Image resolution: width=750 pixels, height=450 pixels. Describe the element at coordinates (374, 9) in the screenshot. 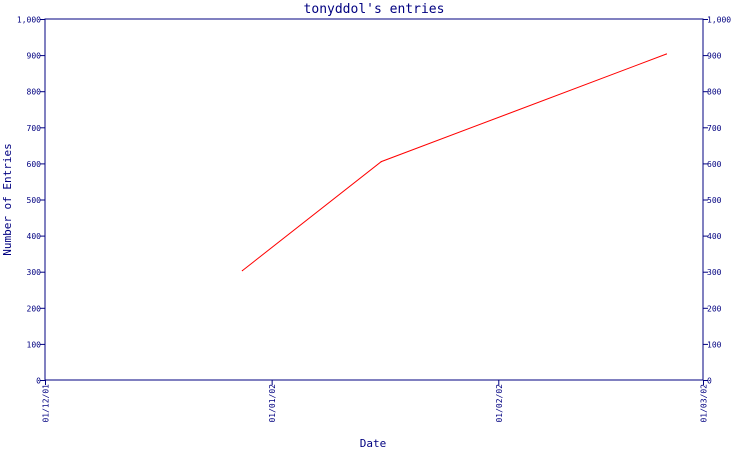

I see `chart-title: tonyddol's entries` at that location.